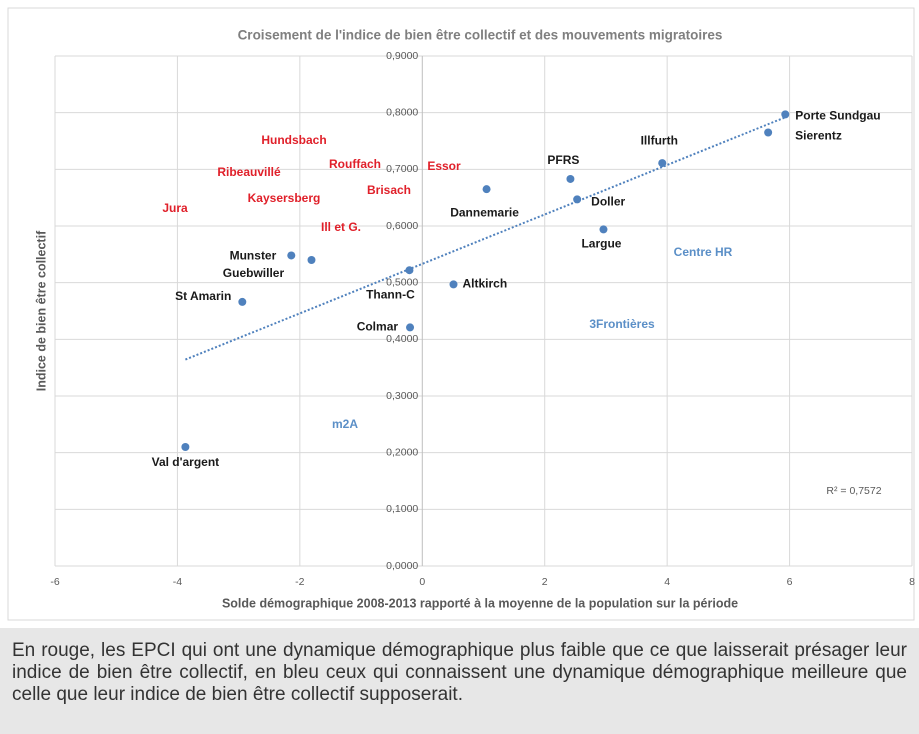 The height and width of the screenshot is (734, 919). Describe the element at coordinates (253, 256) in the screenshot. I see `point-label: Munster` at that location.